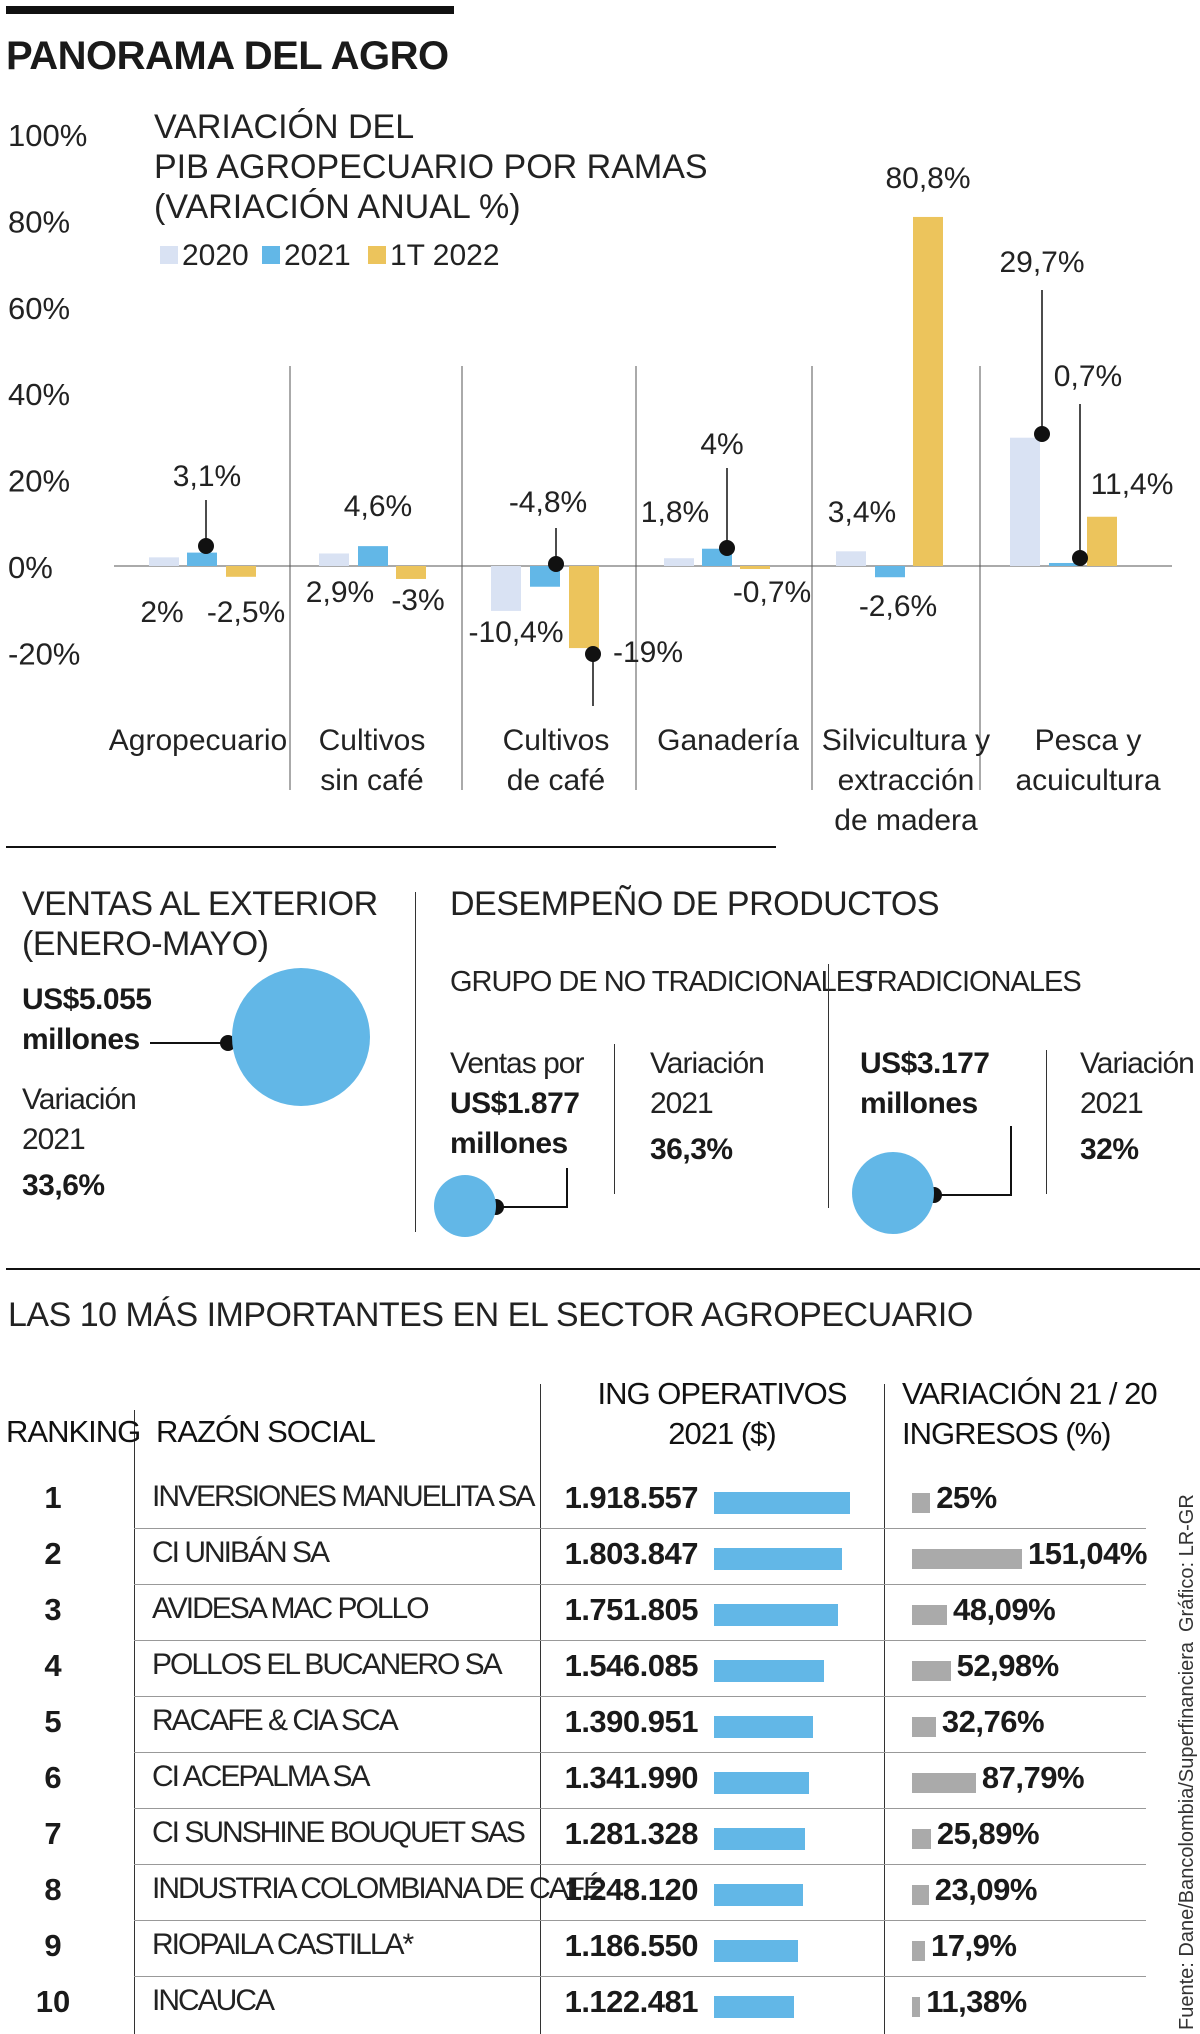 This screenshot has height=2034, width=1200. Describe the element at coordinates (44, 653) in the screenshot. I see `y-tick-label: -20%` at that location.